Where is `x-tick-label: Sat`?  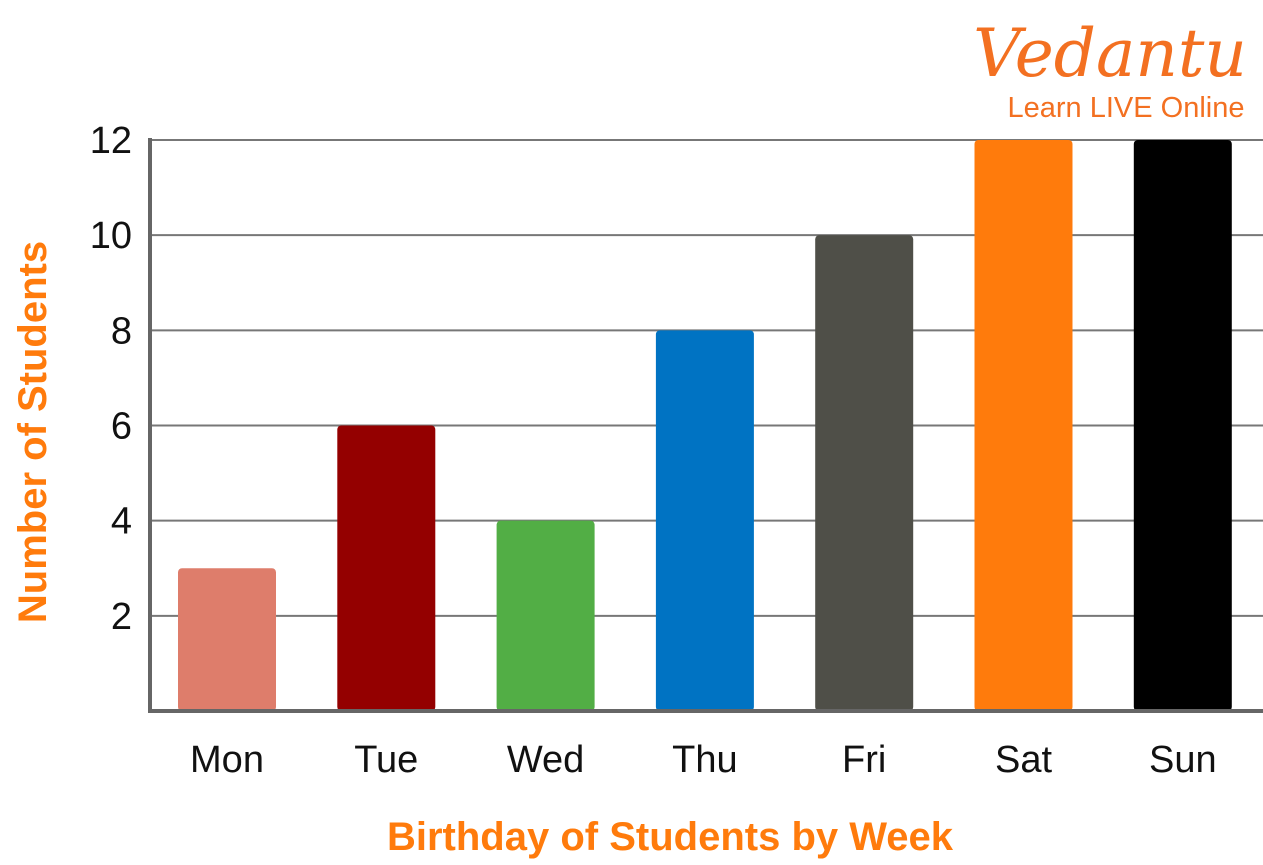
x-tick-label: Sat is located at coordinates (1023, 760).